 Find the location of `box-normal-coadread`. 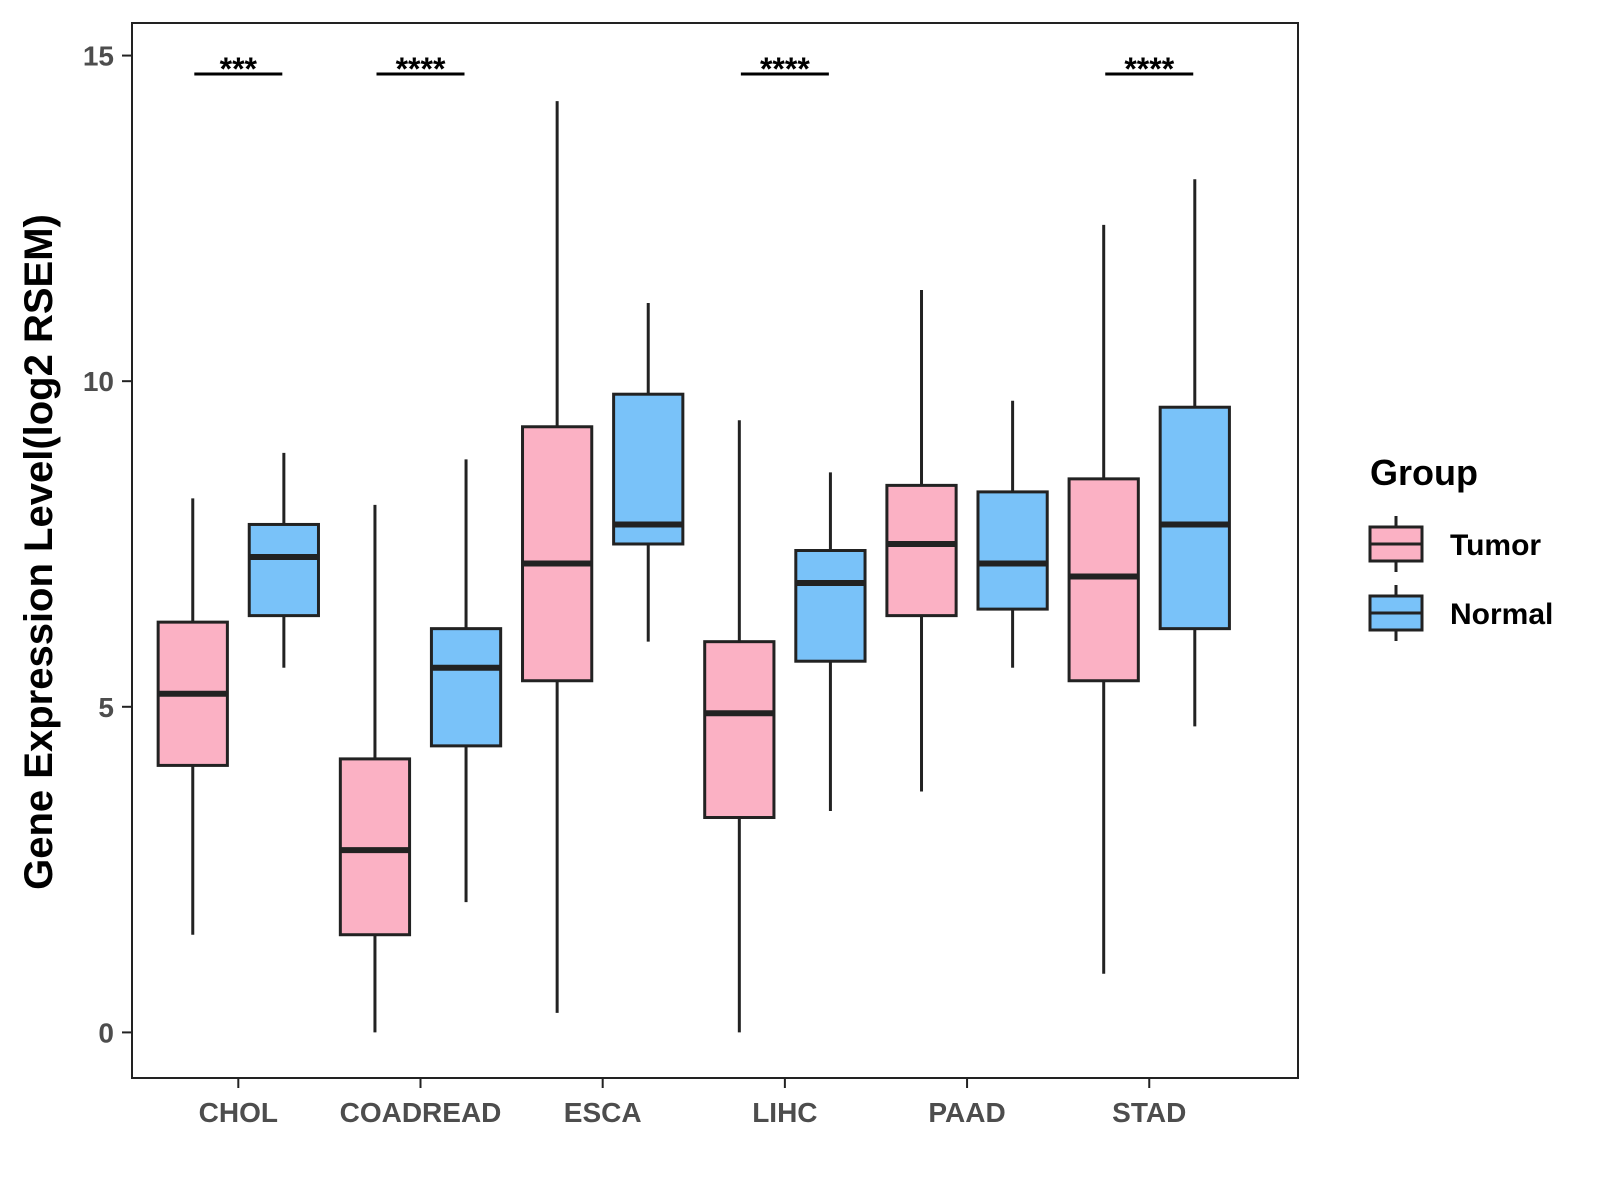

box-normal-coadread is located at coordinates (466, 681).